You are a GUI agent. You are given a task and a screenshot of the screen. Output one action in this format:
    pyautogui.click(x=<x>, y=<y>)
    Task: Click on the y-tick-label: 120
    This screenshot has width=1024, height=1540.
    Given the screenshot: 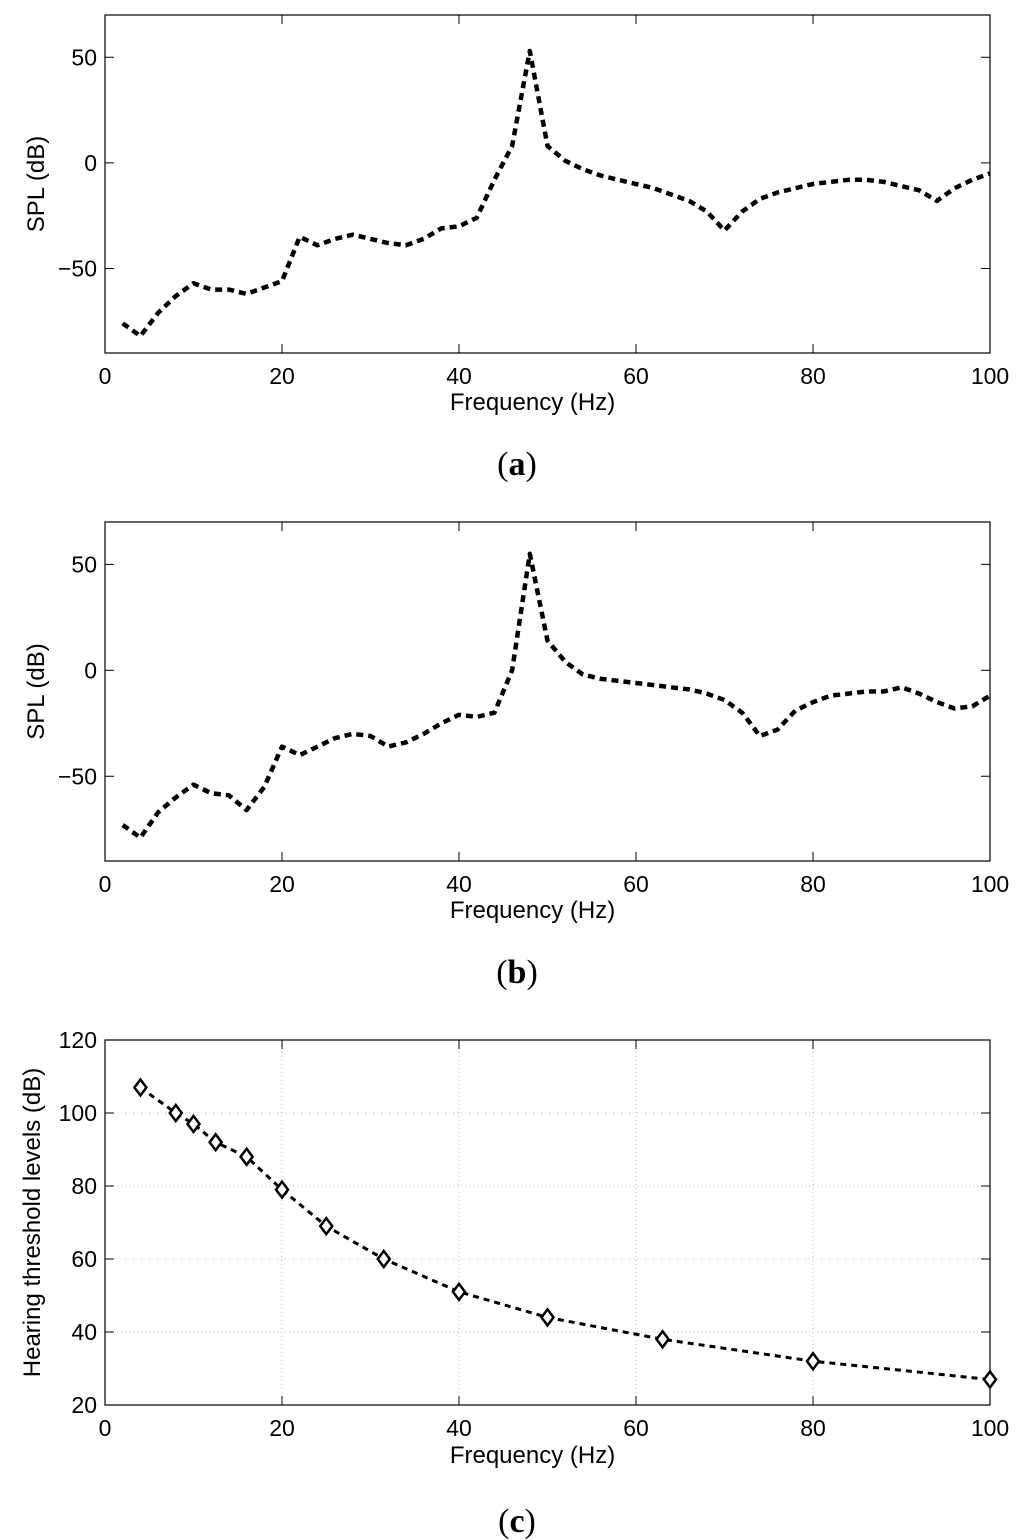 What is the action you would take?
    pyautogui.click(x=78, y=1040)
    